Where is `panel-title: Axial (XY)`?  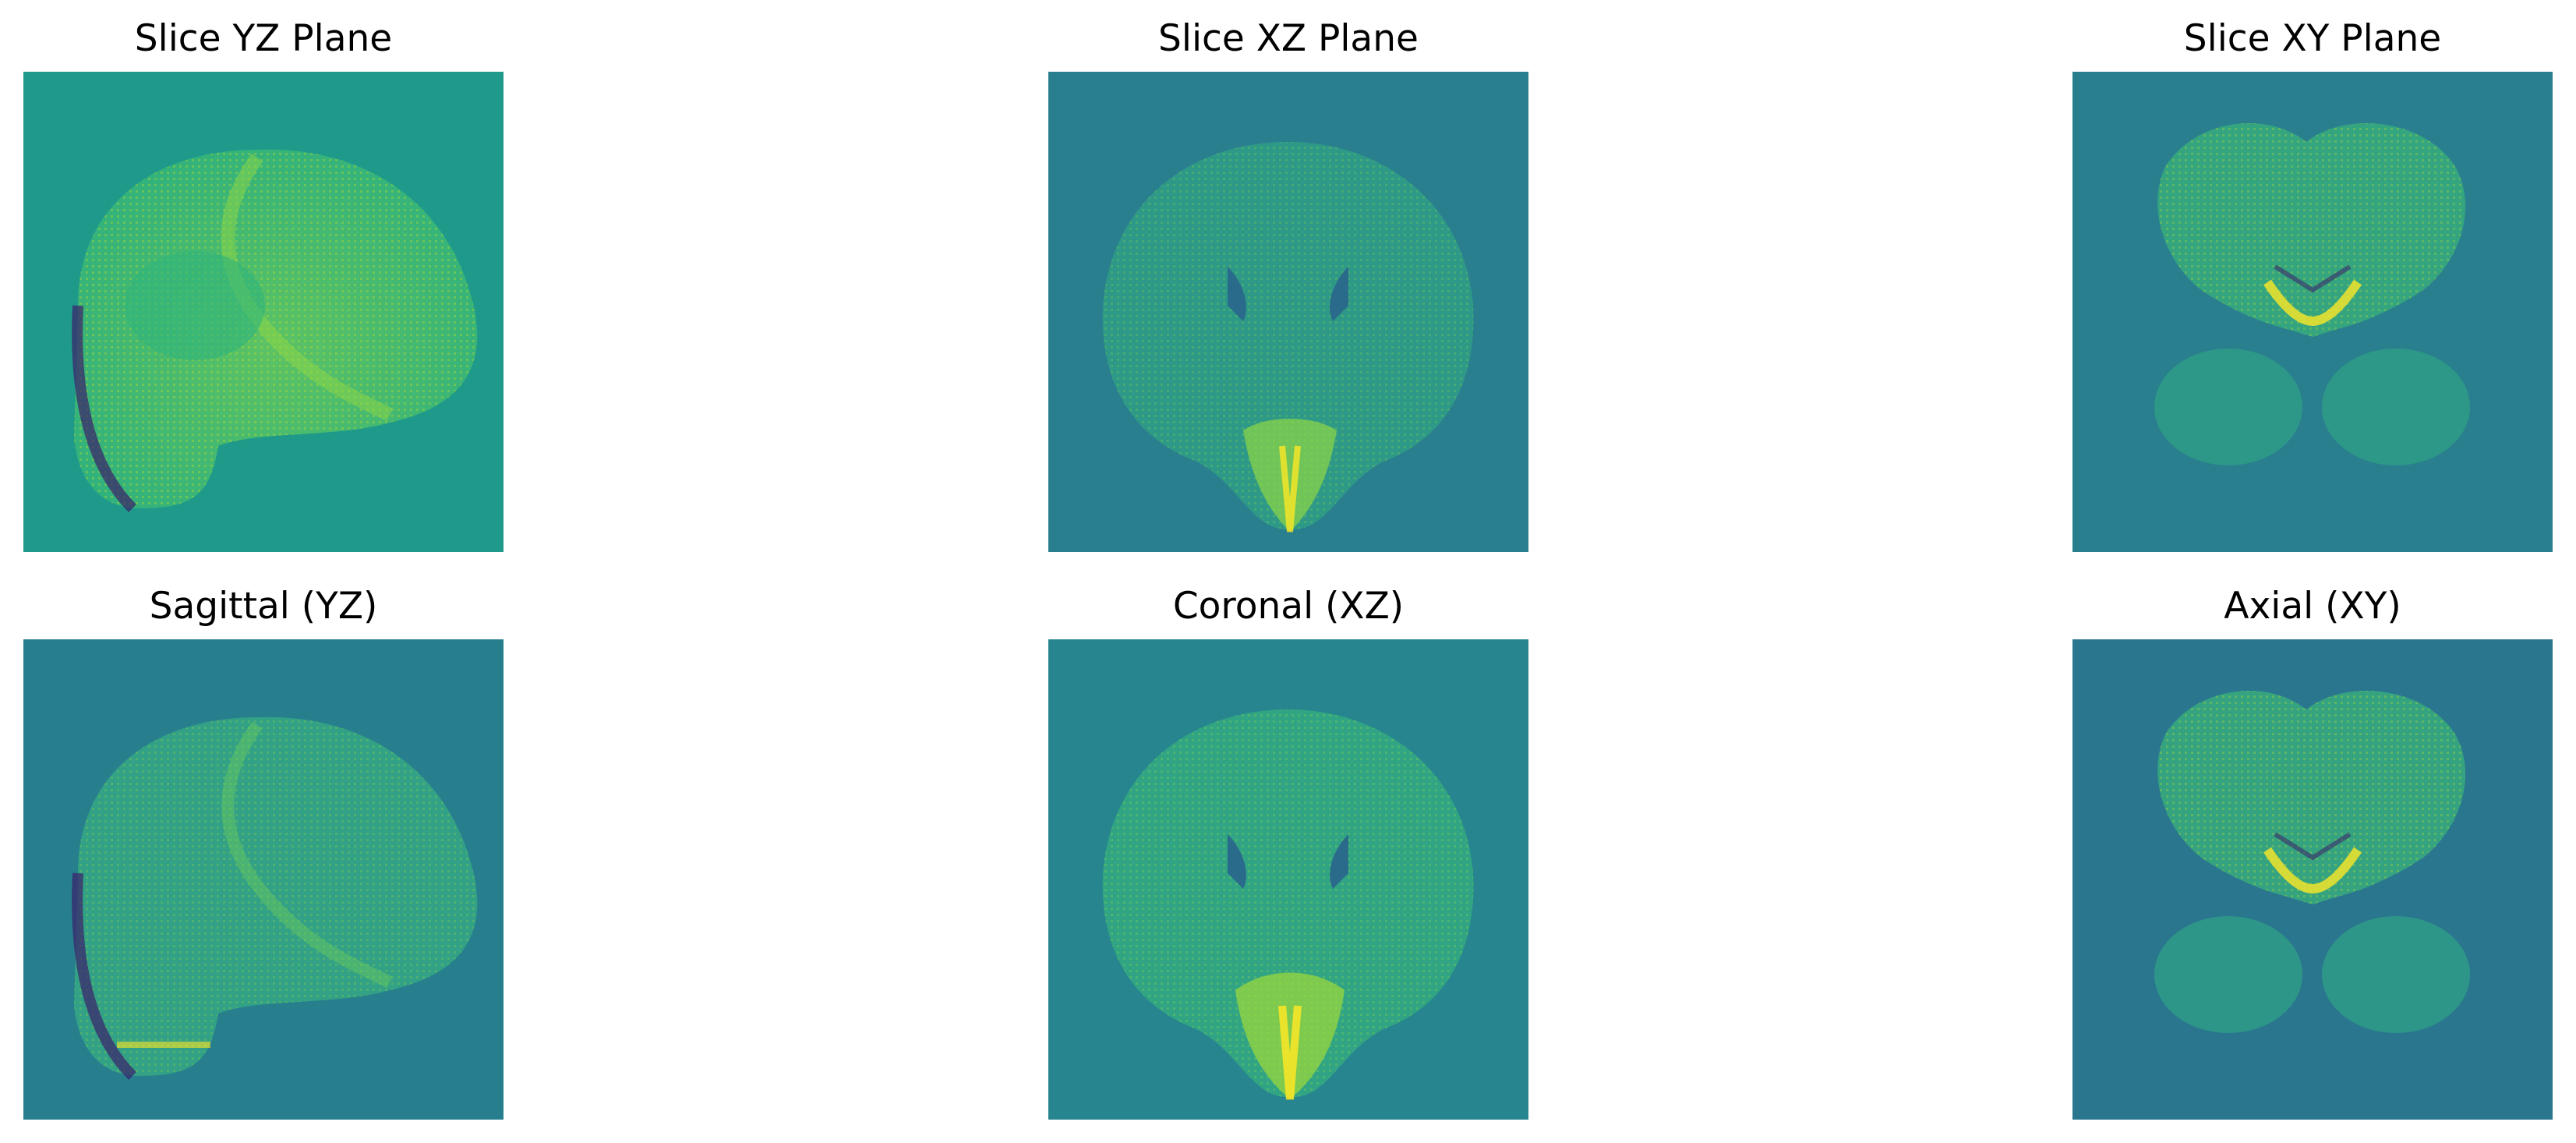 panel-title: Axial (XY) is located at coordinates (2312, 606).